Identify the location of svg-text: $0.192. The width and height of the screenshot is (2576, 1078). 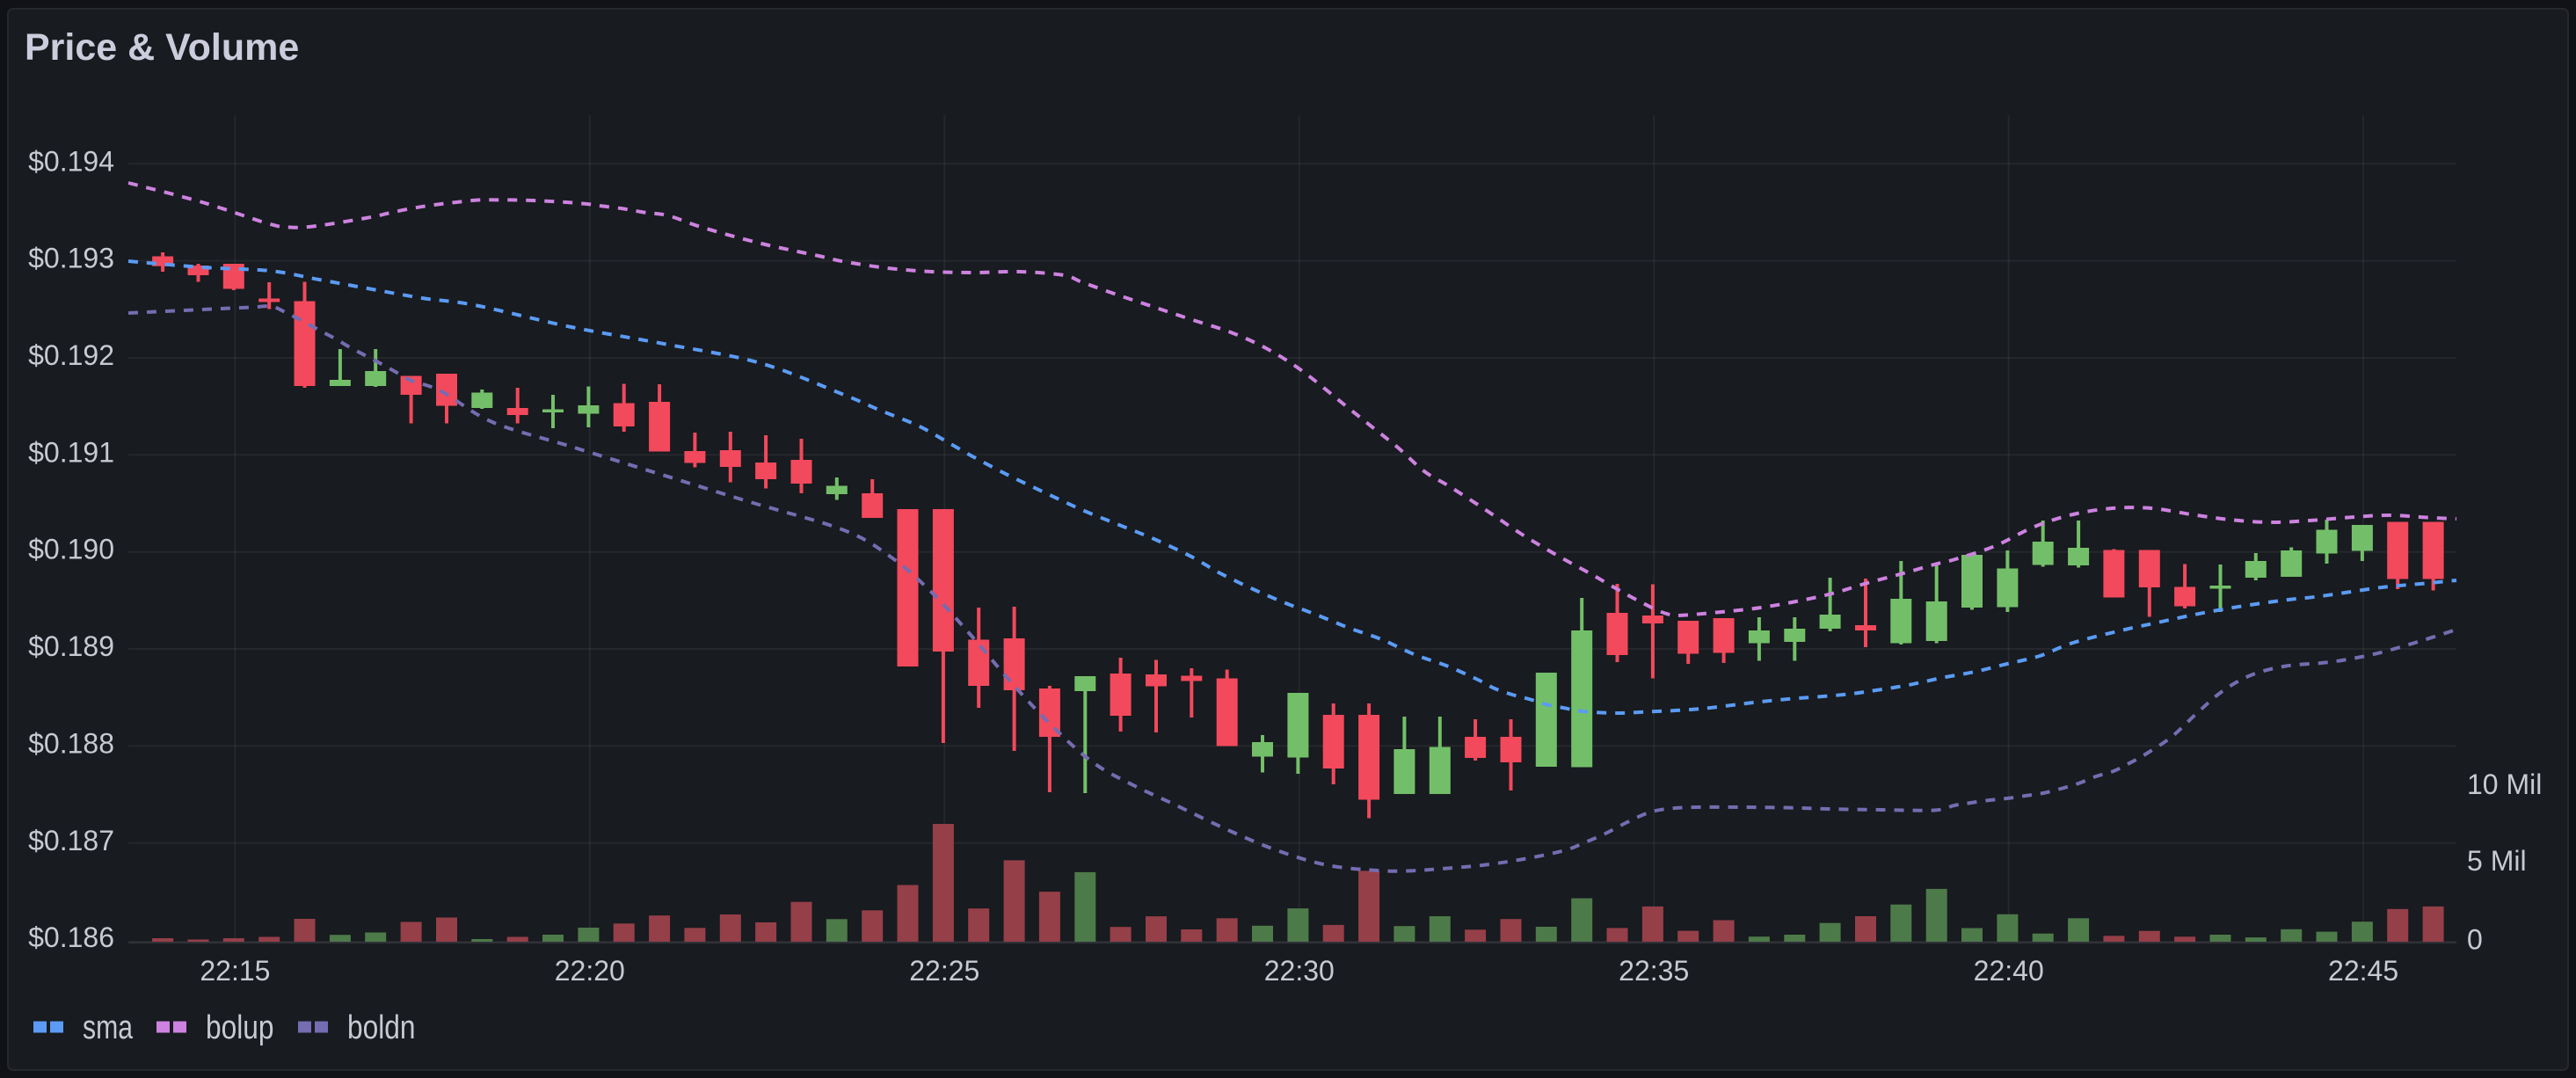
(71, 355).